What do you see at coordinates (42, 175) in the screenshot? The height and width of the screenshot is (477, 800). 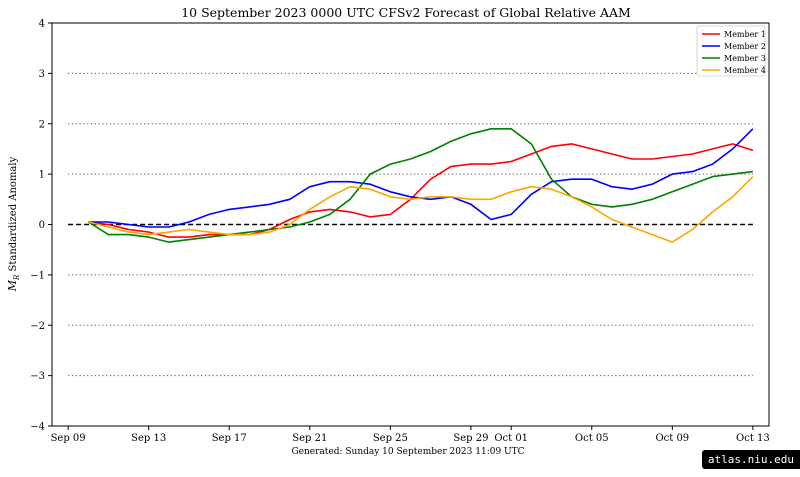 I see `y-tick-label: 1` at bounding box center [42, 175].